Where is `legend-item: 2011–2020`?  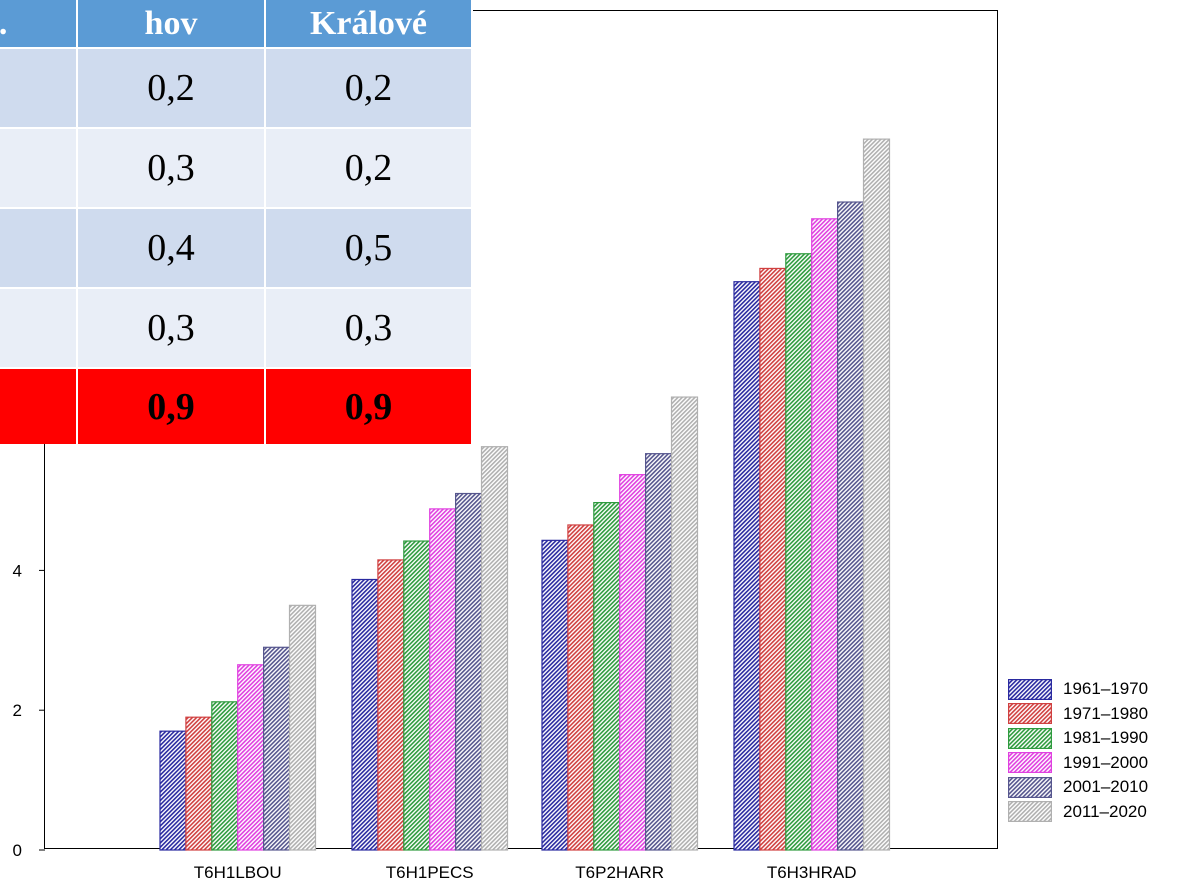 legend-item: 2011–2020 is located at coordinates (1078, 812).